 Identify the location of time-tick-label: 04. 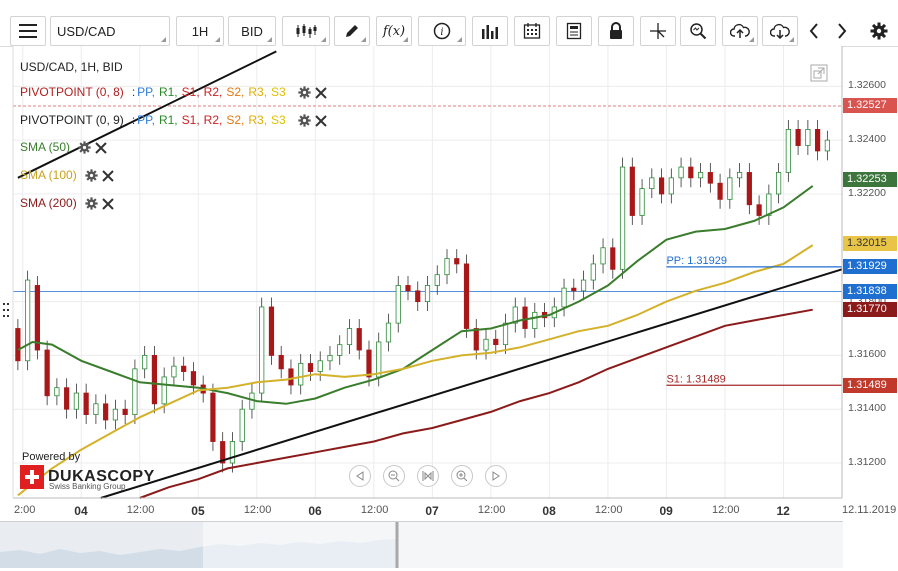
(81, 511).